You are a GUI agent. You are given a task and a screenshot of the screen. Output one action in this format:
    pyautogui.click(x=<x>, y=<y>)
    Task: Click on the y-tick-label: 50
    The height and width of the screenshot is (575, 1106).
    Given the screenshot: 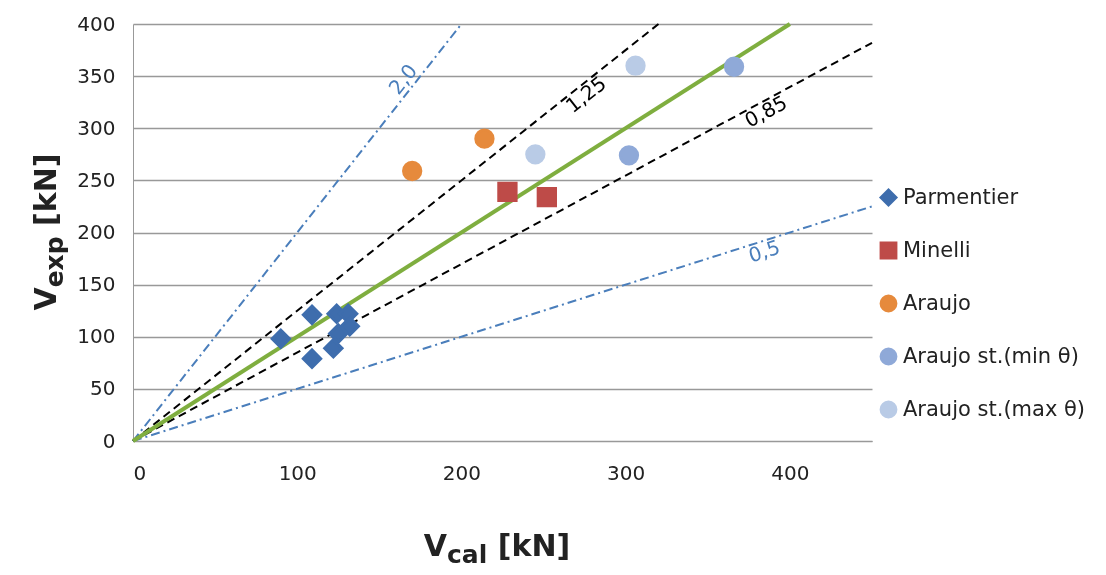 What is the action you would take?
    pyautogui.click(x=103, y=388)
    